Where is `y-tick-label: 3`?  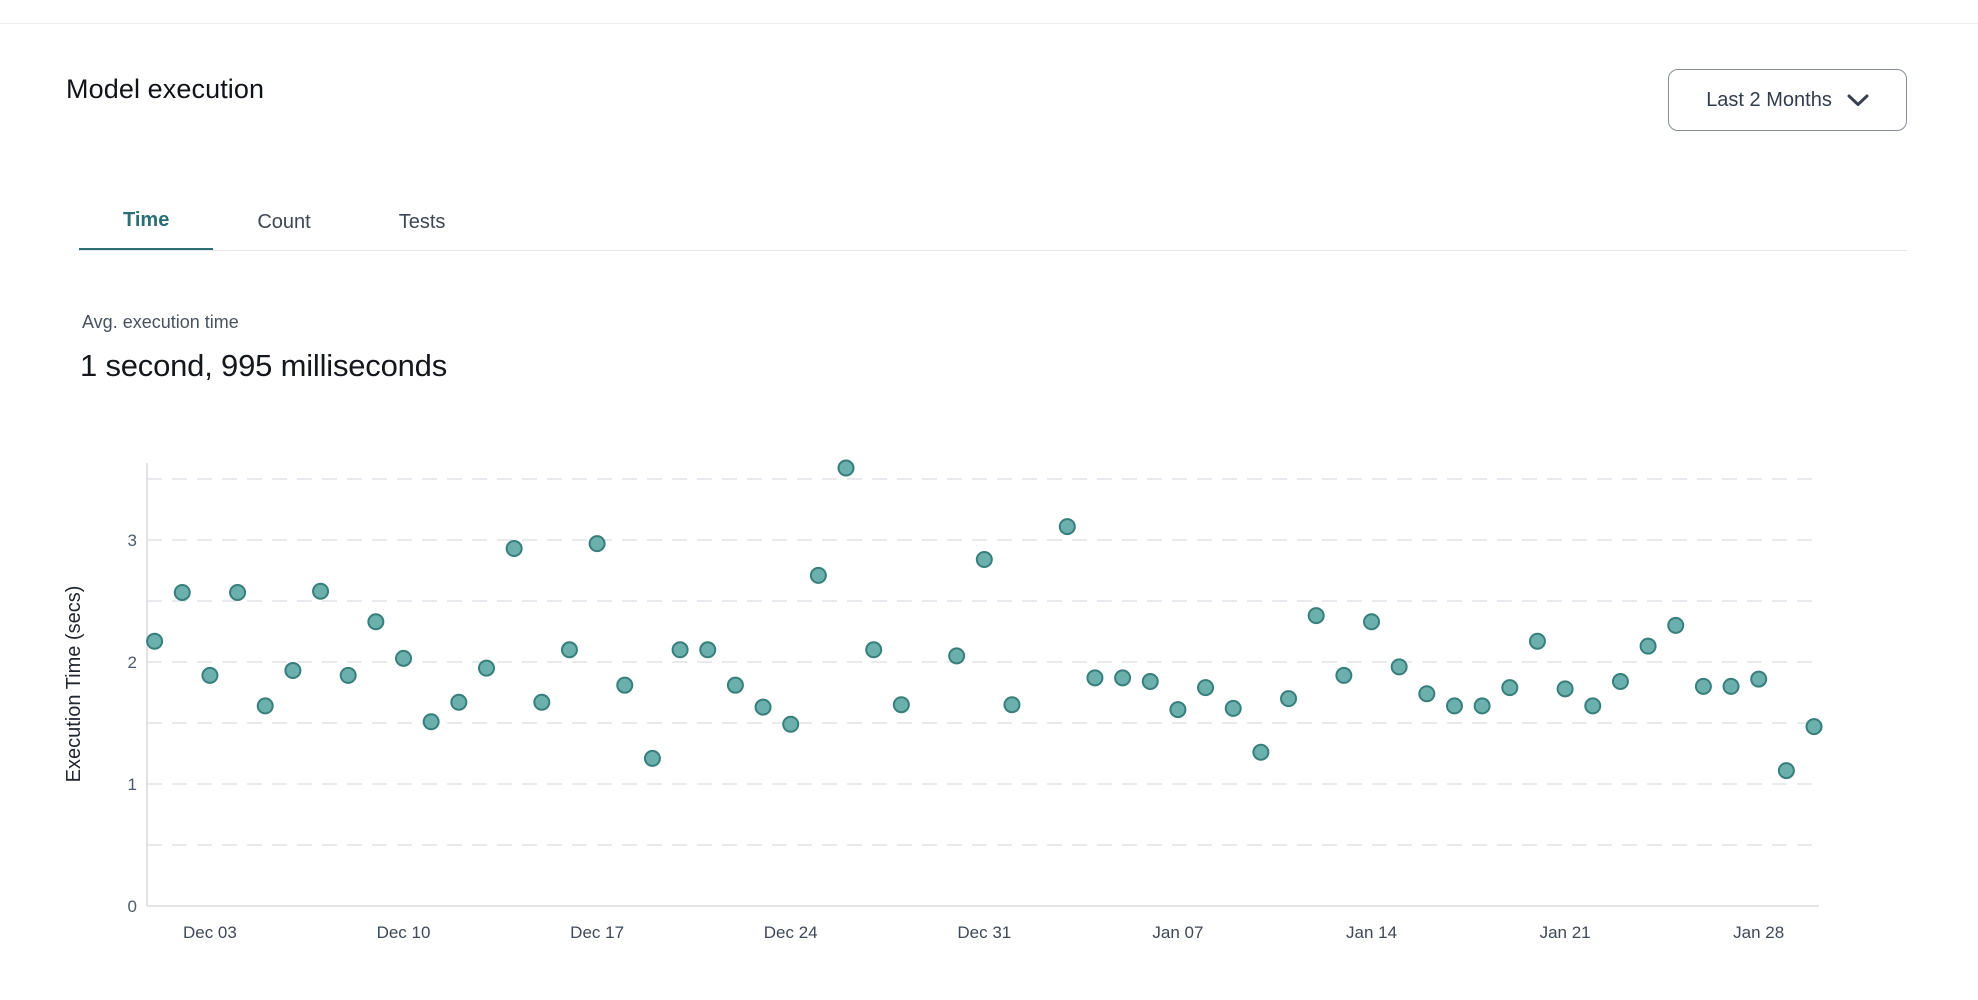 y-tick-label: 3 is located at coordinates (132, 540).